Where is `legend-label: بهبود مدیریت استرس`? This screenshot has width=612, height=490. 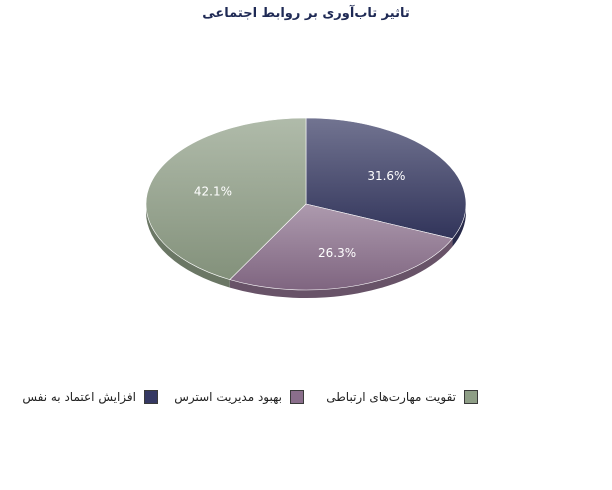
legend-label: بهبود مدیریت استرس is located at coordinates (228, 397).